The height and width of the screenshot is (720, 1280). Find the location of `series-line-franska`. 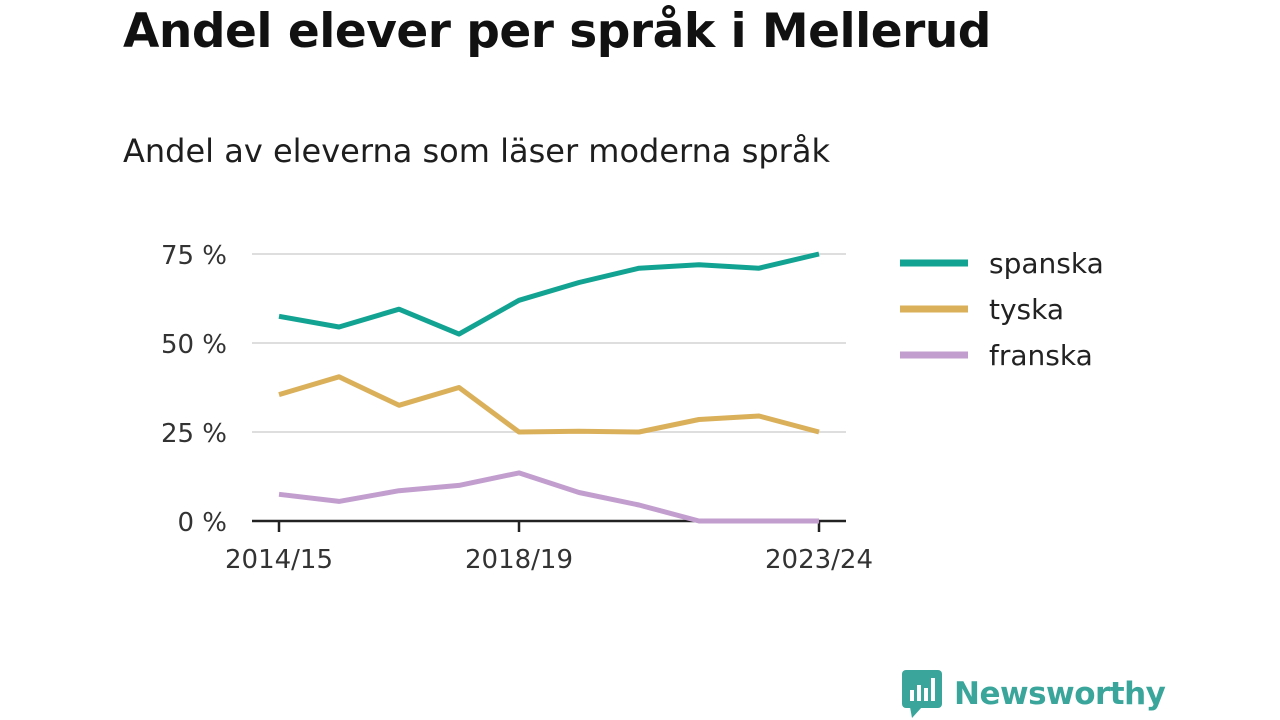

series-line-franska is located at coordinates (548, 497).